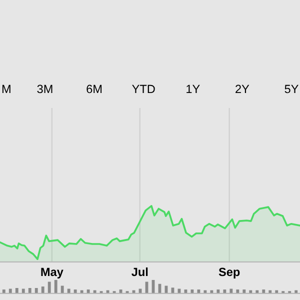 This screenshot has height=300, width=300. I want to click on text: YTD, so click(143, 89).